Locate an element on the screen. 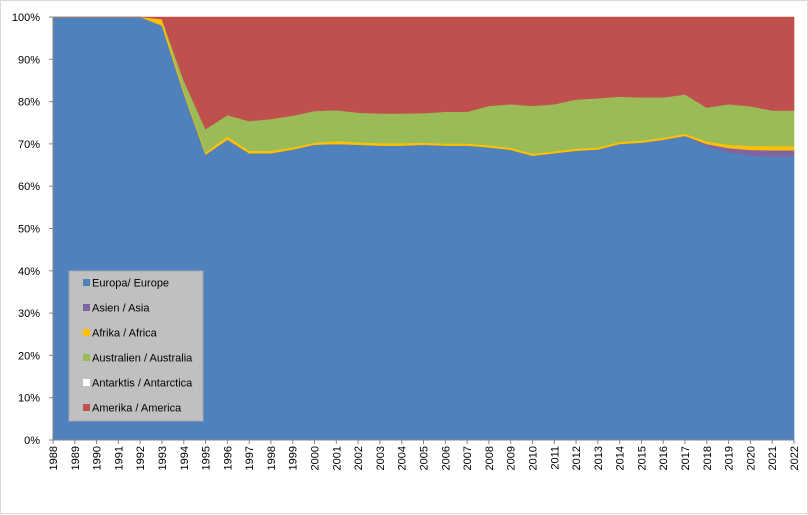  x-tick-label: 1993 is located at coordinates (163, 458).